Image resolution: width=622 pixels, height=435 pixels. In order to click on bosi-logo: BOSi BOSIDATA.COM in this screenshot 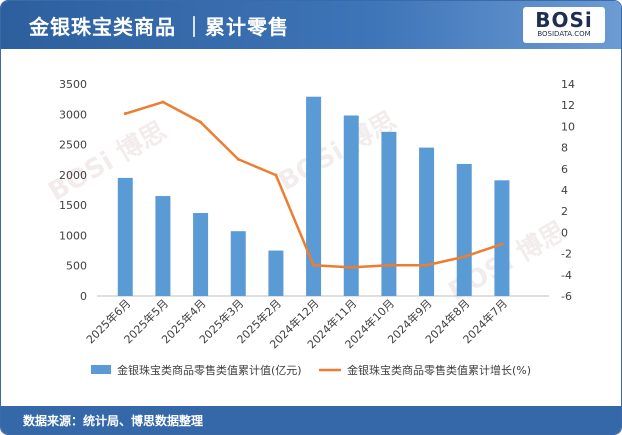, I will do `click(564, 25)`.